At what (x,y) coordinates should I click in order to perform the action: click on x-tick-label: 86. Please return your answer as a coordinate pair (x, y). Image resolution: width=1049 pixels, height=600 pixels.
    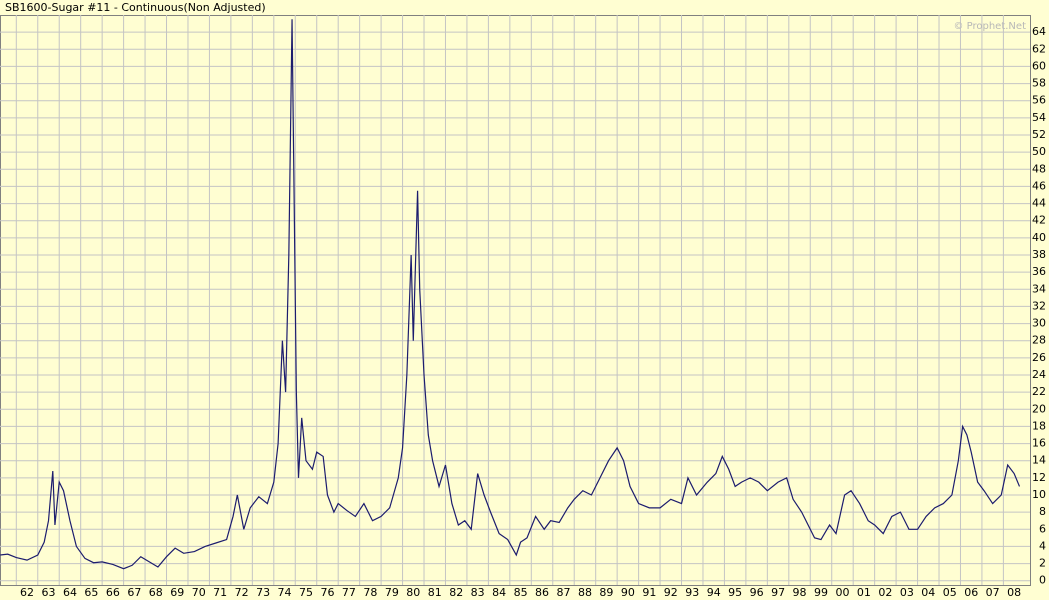
    Looking at the image, I should click on (542, 592).